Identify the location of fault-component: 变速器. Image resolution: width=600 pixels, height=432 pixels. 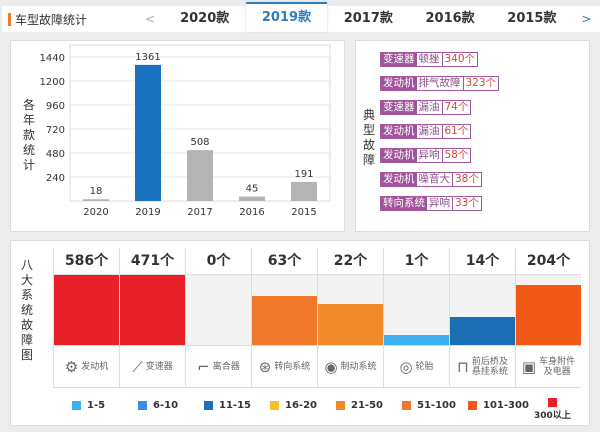
(399, 107).